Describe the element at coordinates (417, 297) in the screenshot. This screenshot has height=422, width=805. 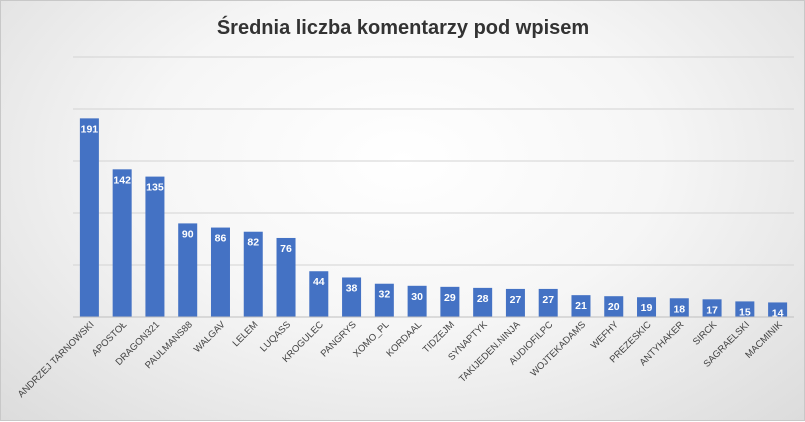
I see `bar-value-label: 30` at that location.